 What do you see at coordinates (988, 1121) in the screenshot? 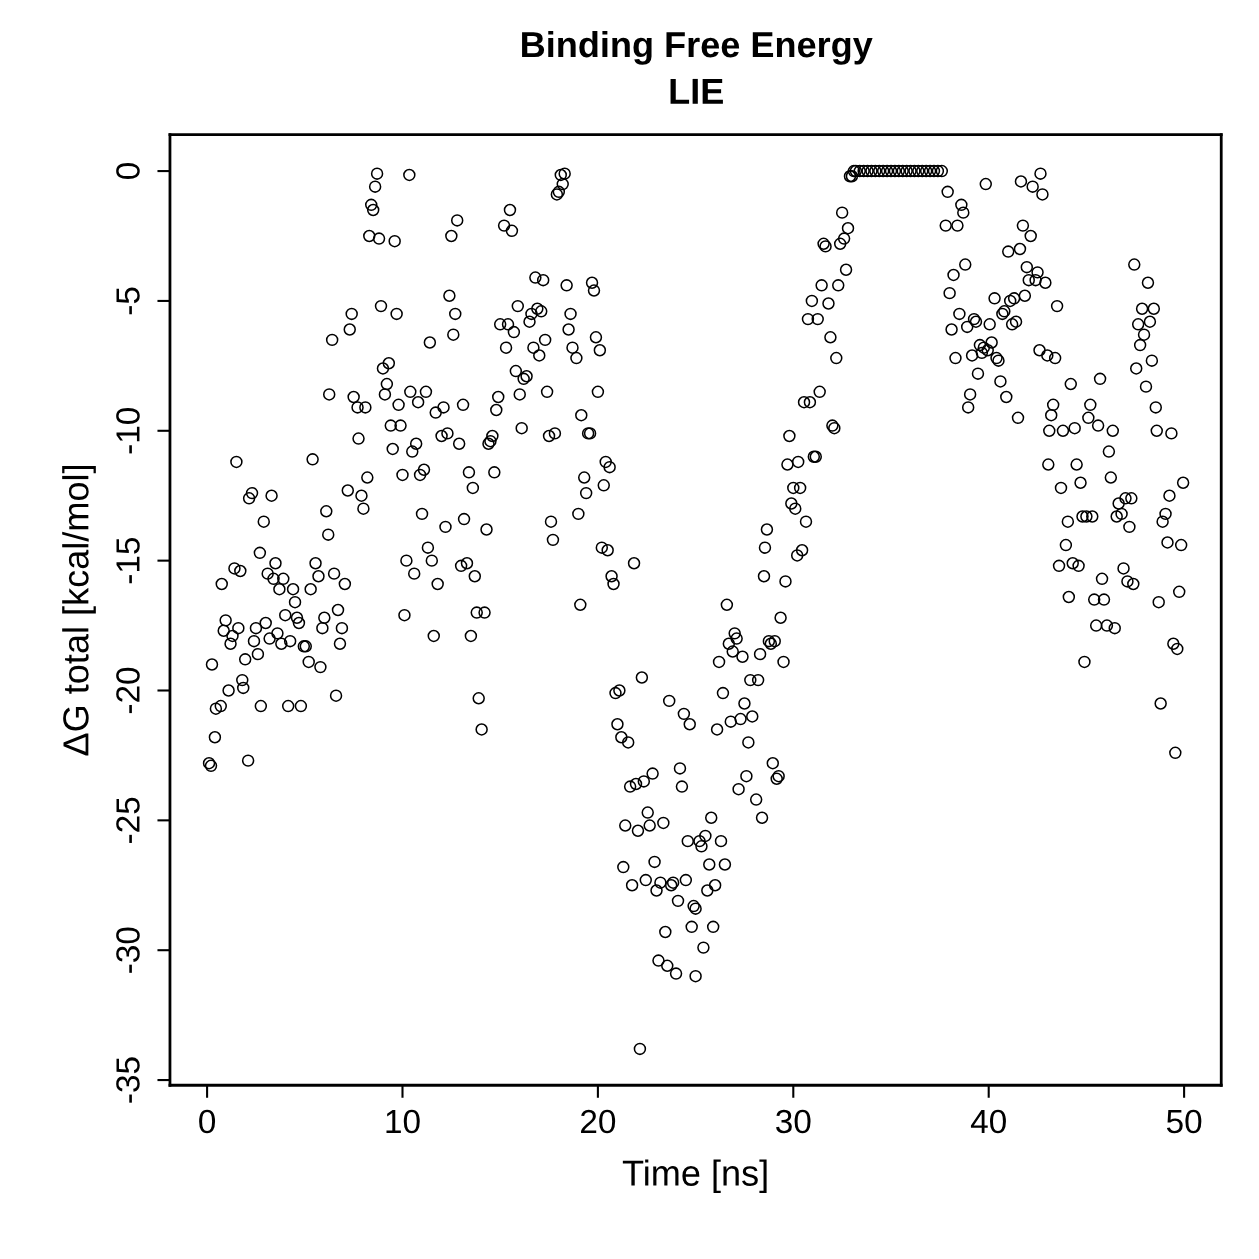
I see `x-tick-label: 40` at bounding box center [988, 1121].